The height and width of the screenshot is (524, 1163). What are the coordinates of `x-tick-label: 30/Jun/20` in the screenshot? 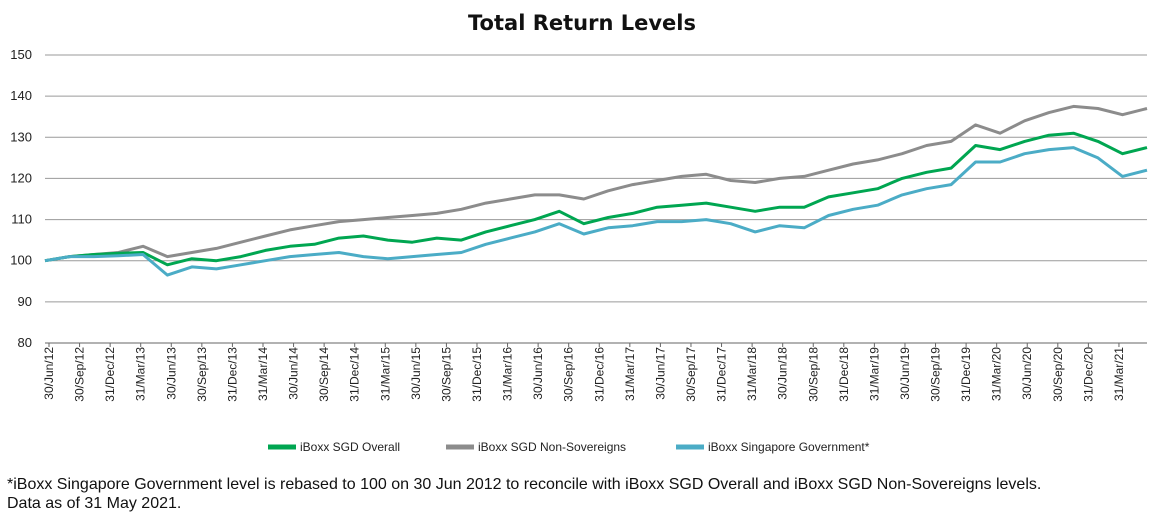 It's located at (1027, 373).